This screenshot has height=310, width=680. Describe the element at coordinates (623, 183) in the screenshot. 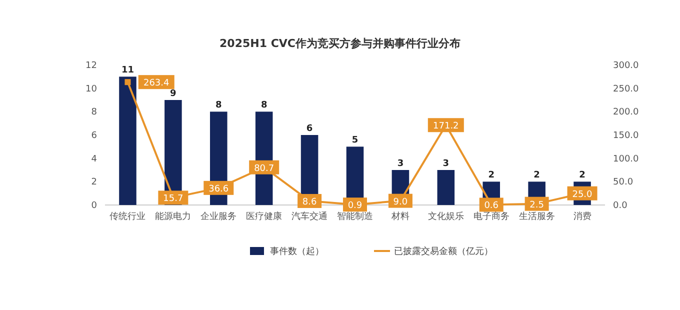

I see `y2-tick-label: 50.0` at that location.